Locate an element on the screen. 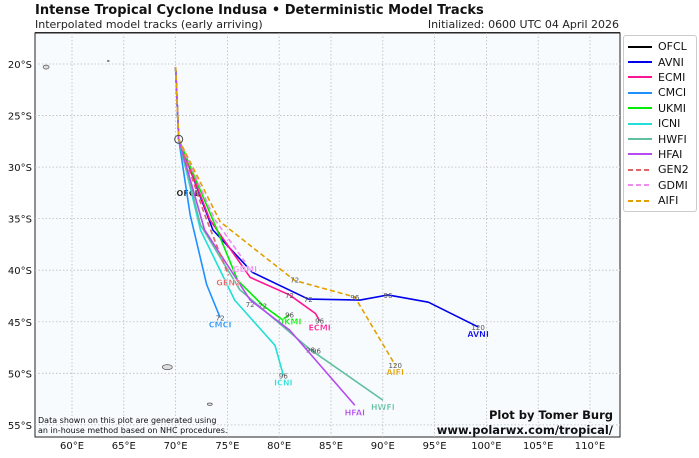  legend-item-ukmi: UKMI is located at coordinates (660, 108).